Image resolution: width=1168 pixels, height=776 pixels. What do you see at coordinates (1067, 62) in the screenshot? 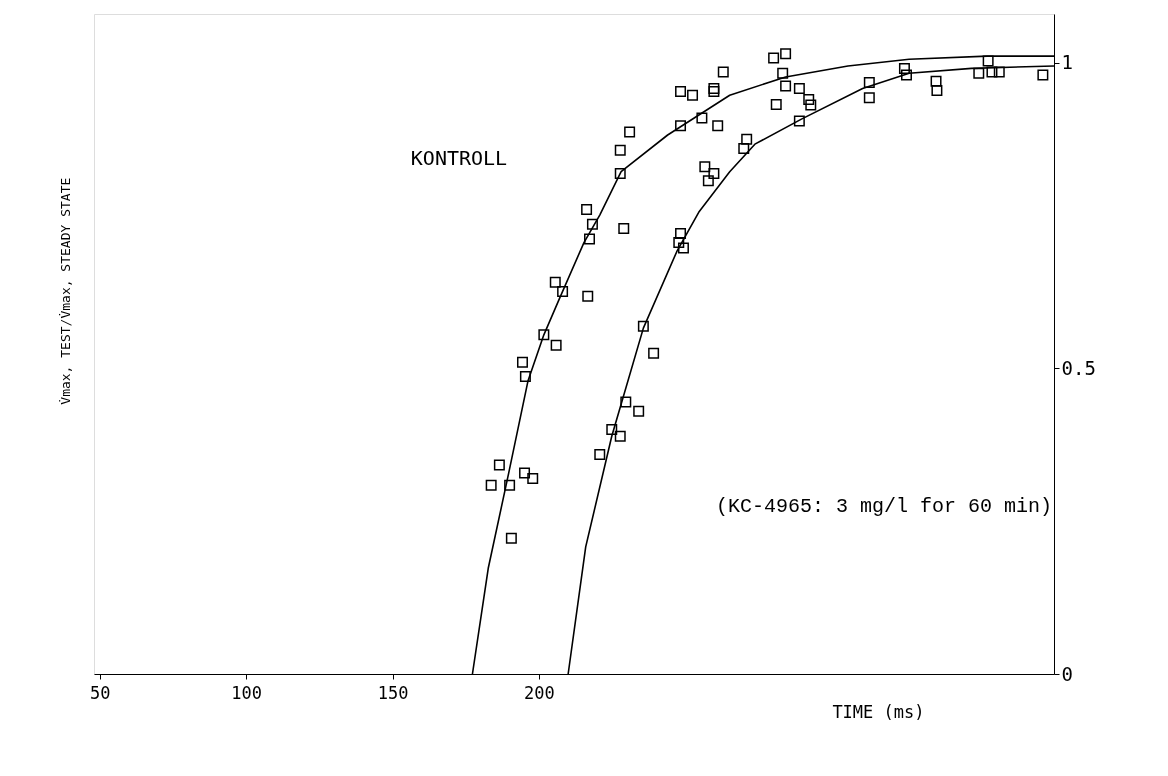
I see `y-tick-label: 1` at bounding box center [1067, 62].